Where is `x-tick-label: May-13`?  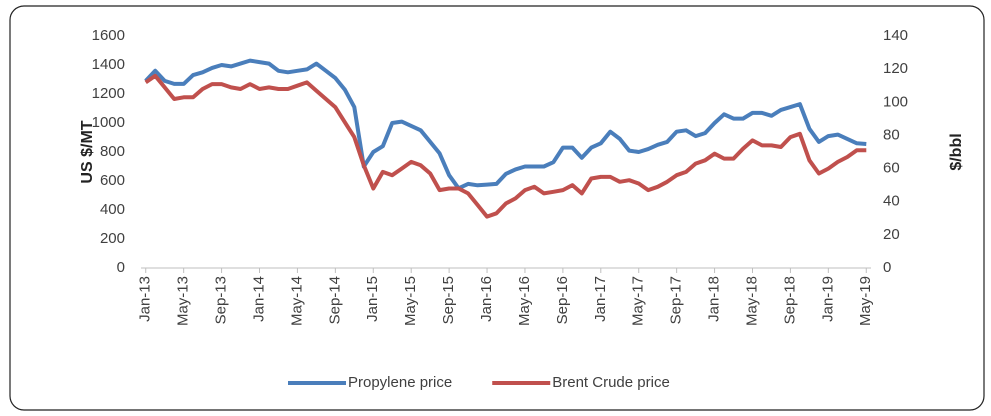
x-tick-label: May-13 is located at coordinates (183, 301).